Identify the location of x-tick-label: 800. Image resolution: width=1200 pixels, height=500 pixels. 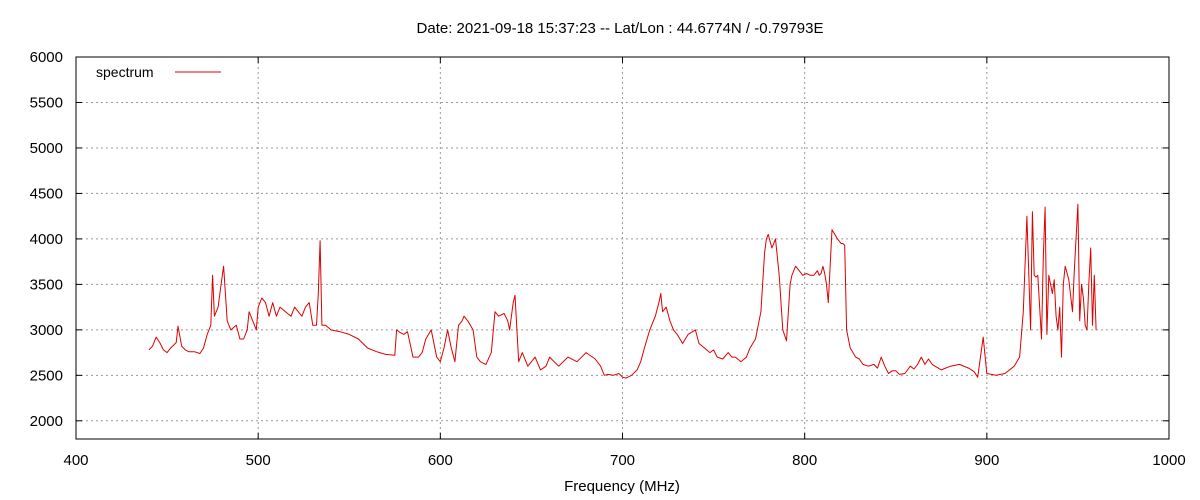
(804, 460).